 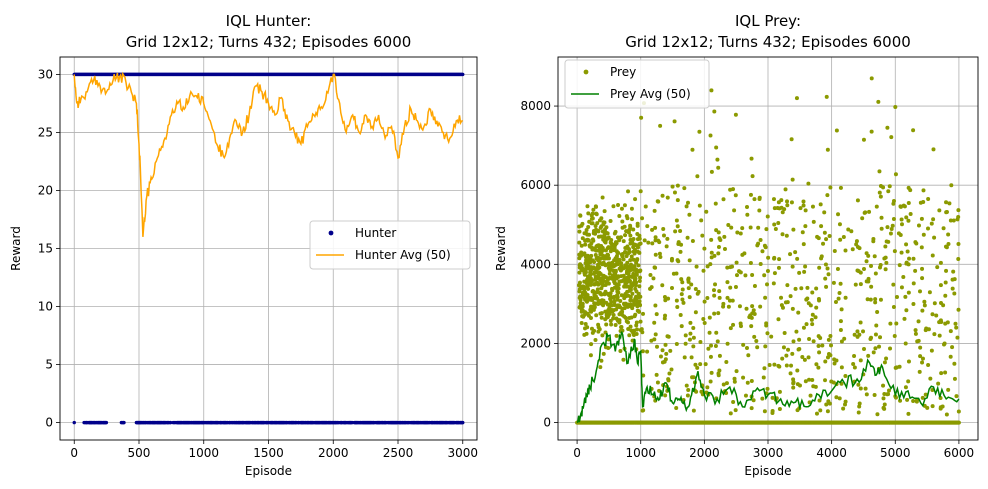 I want to click on chart-prey-legend: Prey Prey Avg (50), so click(x=637, y=84).